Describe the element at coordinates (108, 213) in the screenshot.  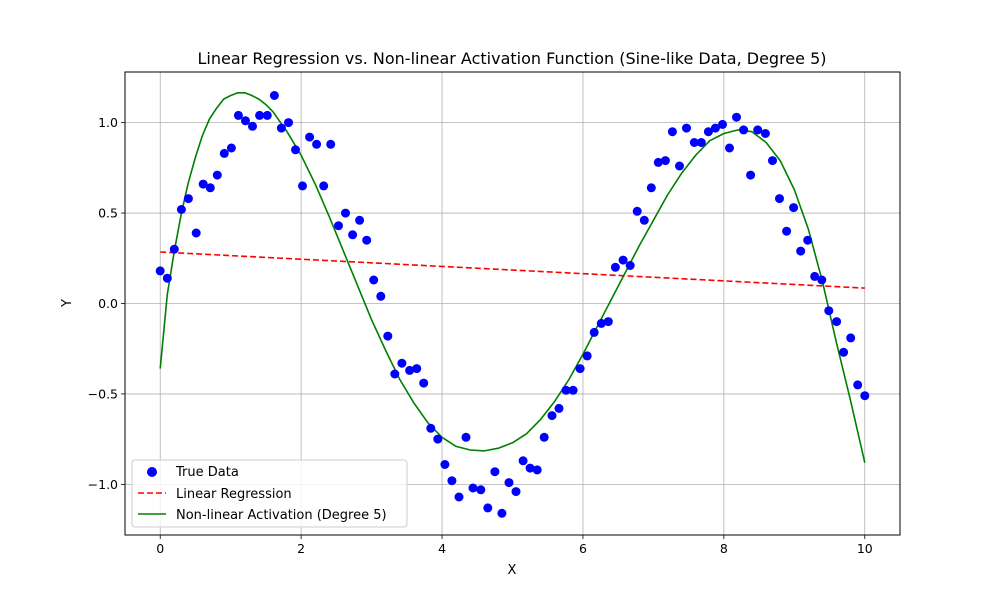
I see `y-tick-label: 0.5` at that location.